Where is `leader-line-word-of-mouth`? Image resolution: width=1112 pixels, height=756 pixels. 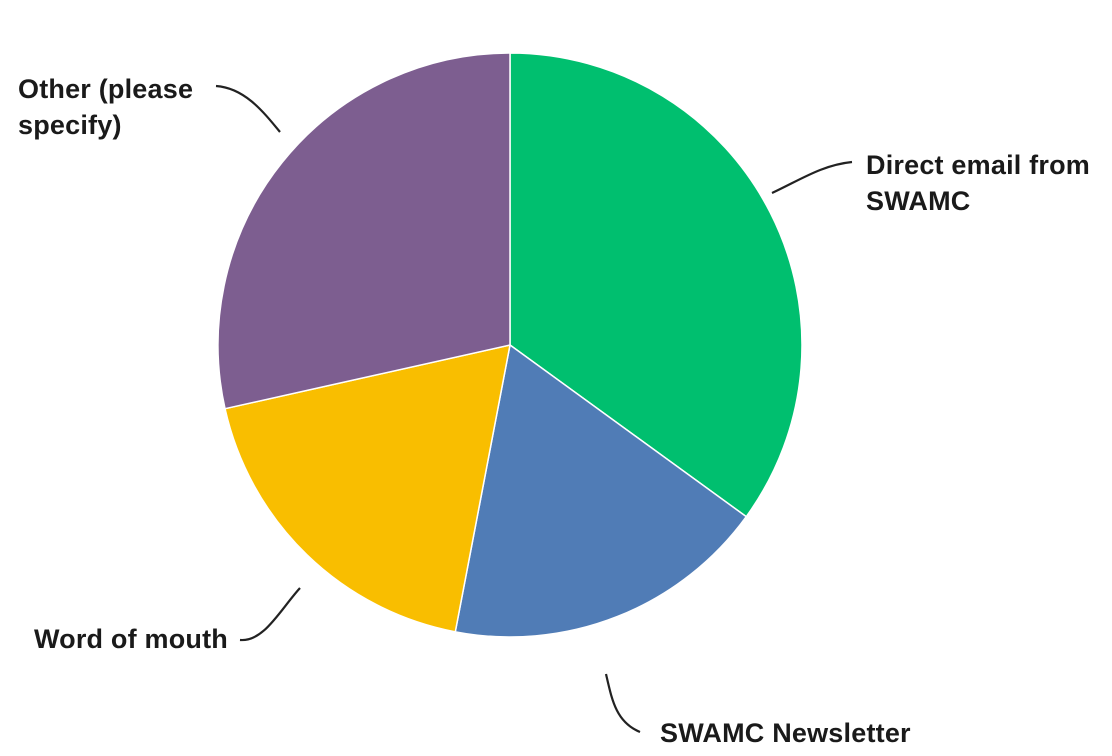
leader-line-word-of-mouth is located at coordinates (270, 614).